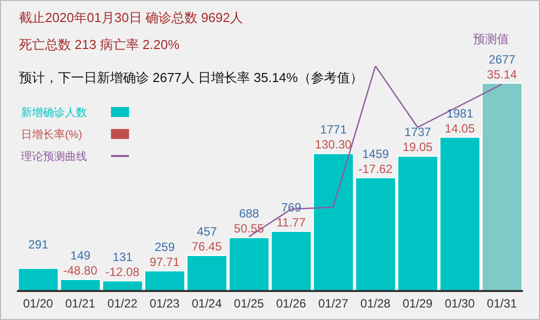  I want to click on x-tick-label: 01/28, so click(375, 303).